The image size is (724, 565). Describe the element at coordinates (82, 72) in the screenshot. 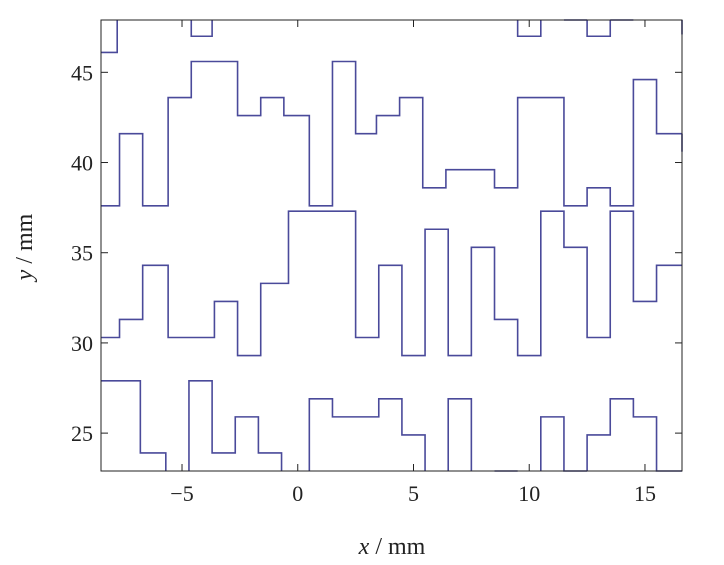

I see `y-tick-label: 45` at that location.